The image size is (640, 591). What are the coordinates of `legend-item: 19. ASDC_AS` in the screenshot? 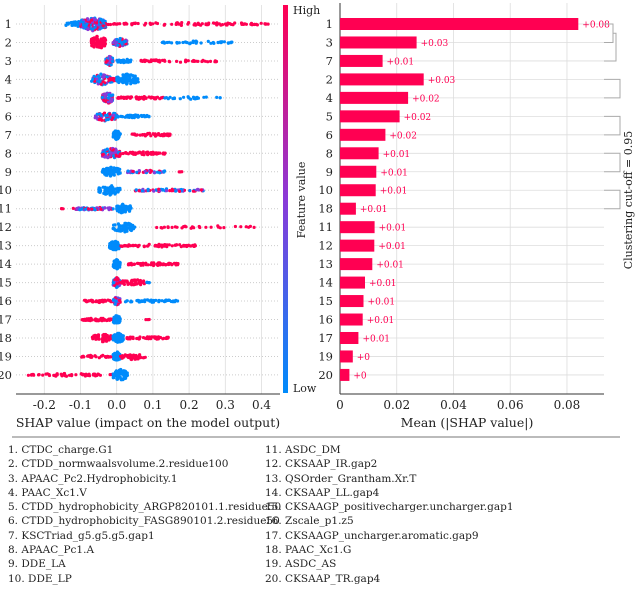 It's located at (301, 564).